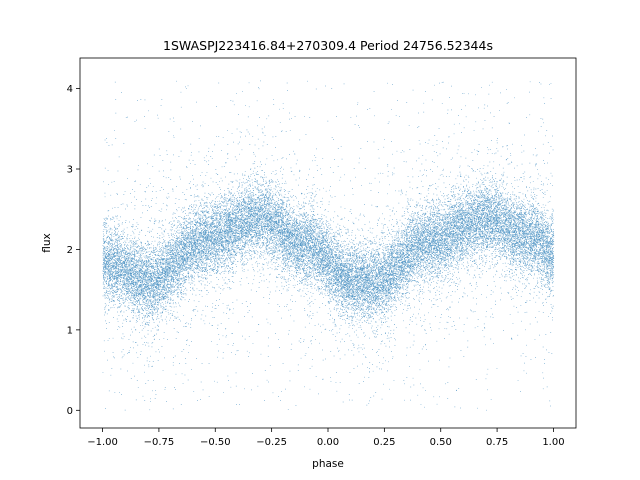 This screenshot has width=640, height=480. Describe the element at coordinates (441, 442) in the screenshot. I see `x-tick-label: 0.50` at that location.